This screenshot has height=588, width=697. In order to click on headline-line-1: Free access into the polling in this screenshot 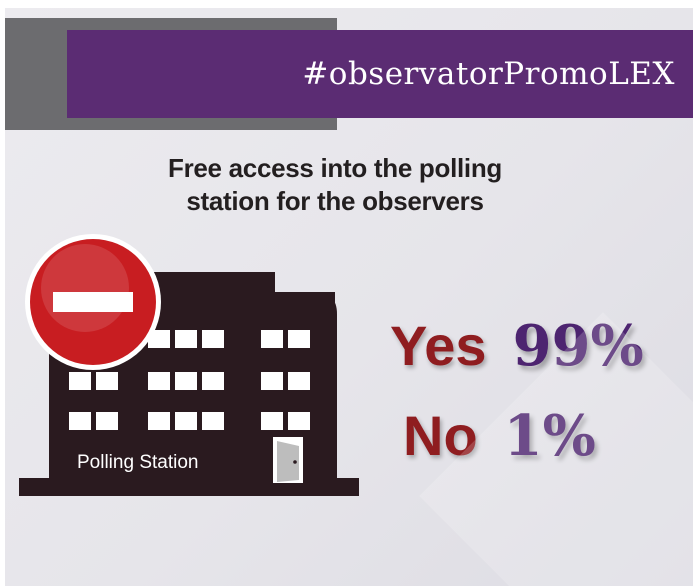, I will do `click(335, 168)`.